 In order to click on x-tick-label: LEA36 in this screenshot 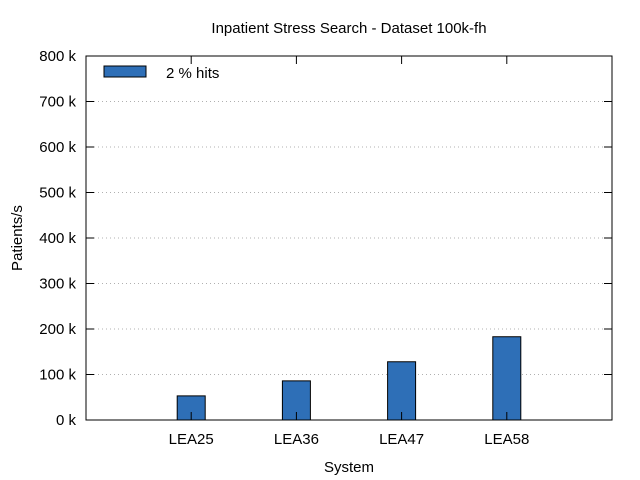, I will do `click(296, 439)`.